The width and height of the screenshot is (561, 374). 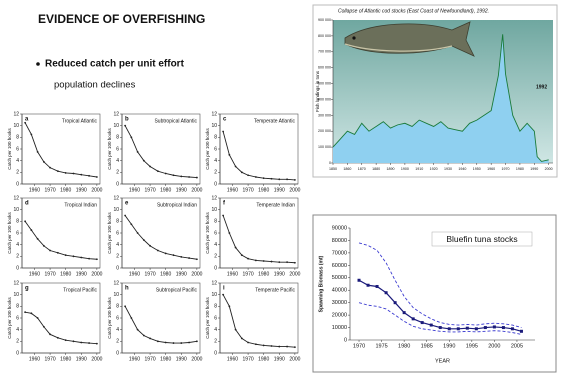 What do you see at coordinates (339, 316) in the screenshot?
I see `y-tick-label: 20000` at bounding box center [339, 316].